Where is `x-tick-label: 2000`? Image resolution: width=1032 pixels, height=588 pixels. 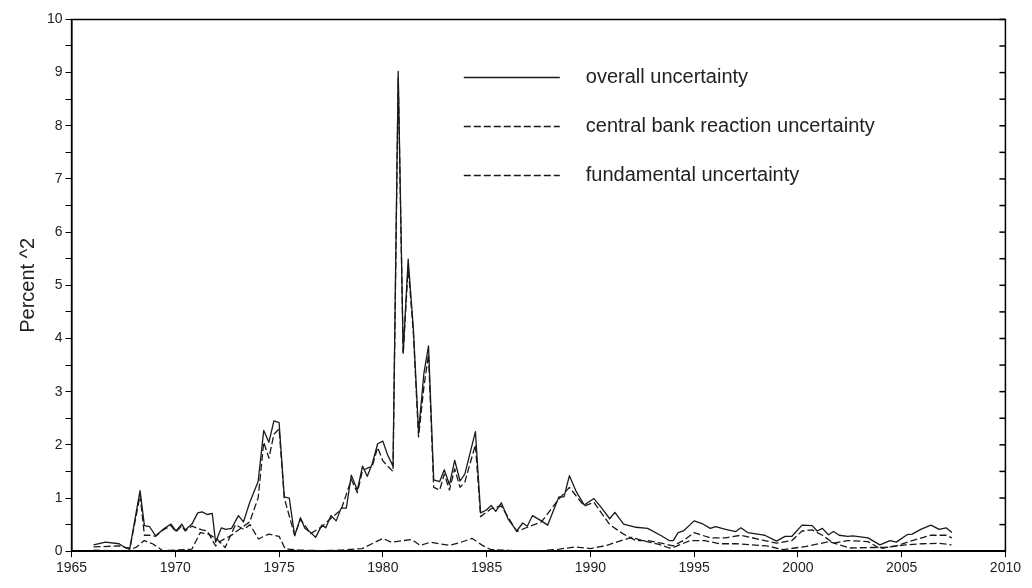
x-tick-label: 2000 is located at coordinates (798, 567).